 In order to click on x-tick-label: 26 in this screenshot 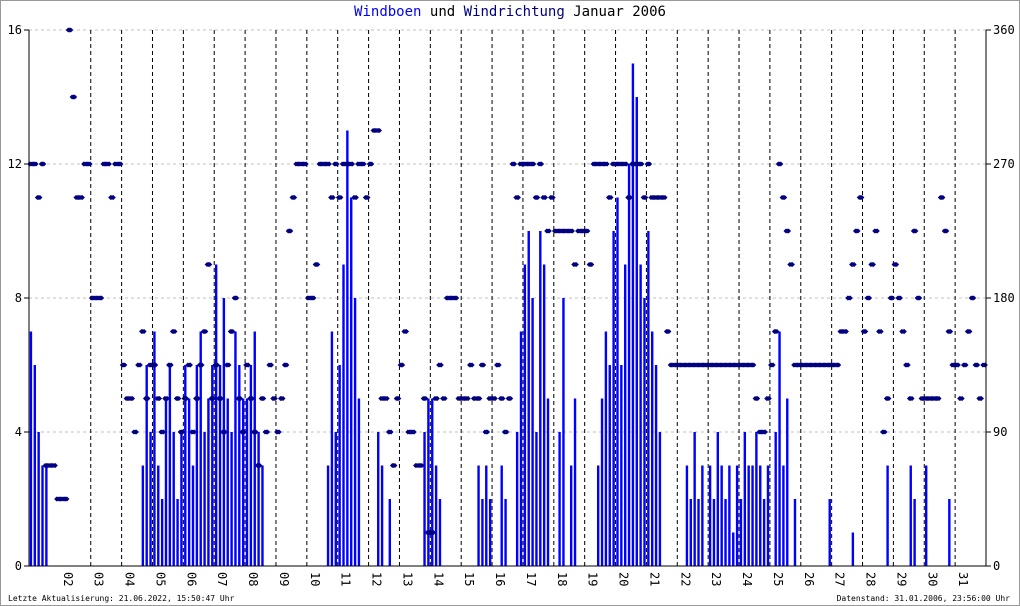, I will do `click(809, 579)`.